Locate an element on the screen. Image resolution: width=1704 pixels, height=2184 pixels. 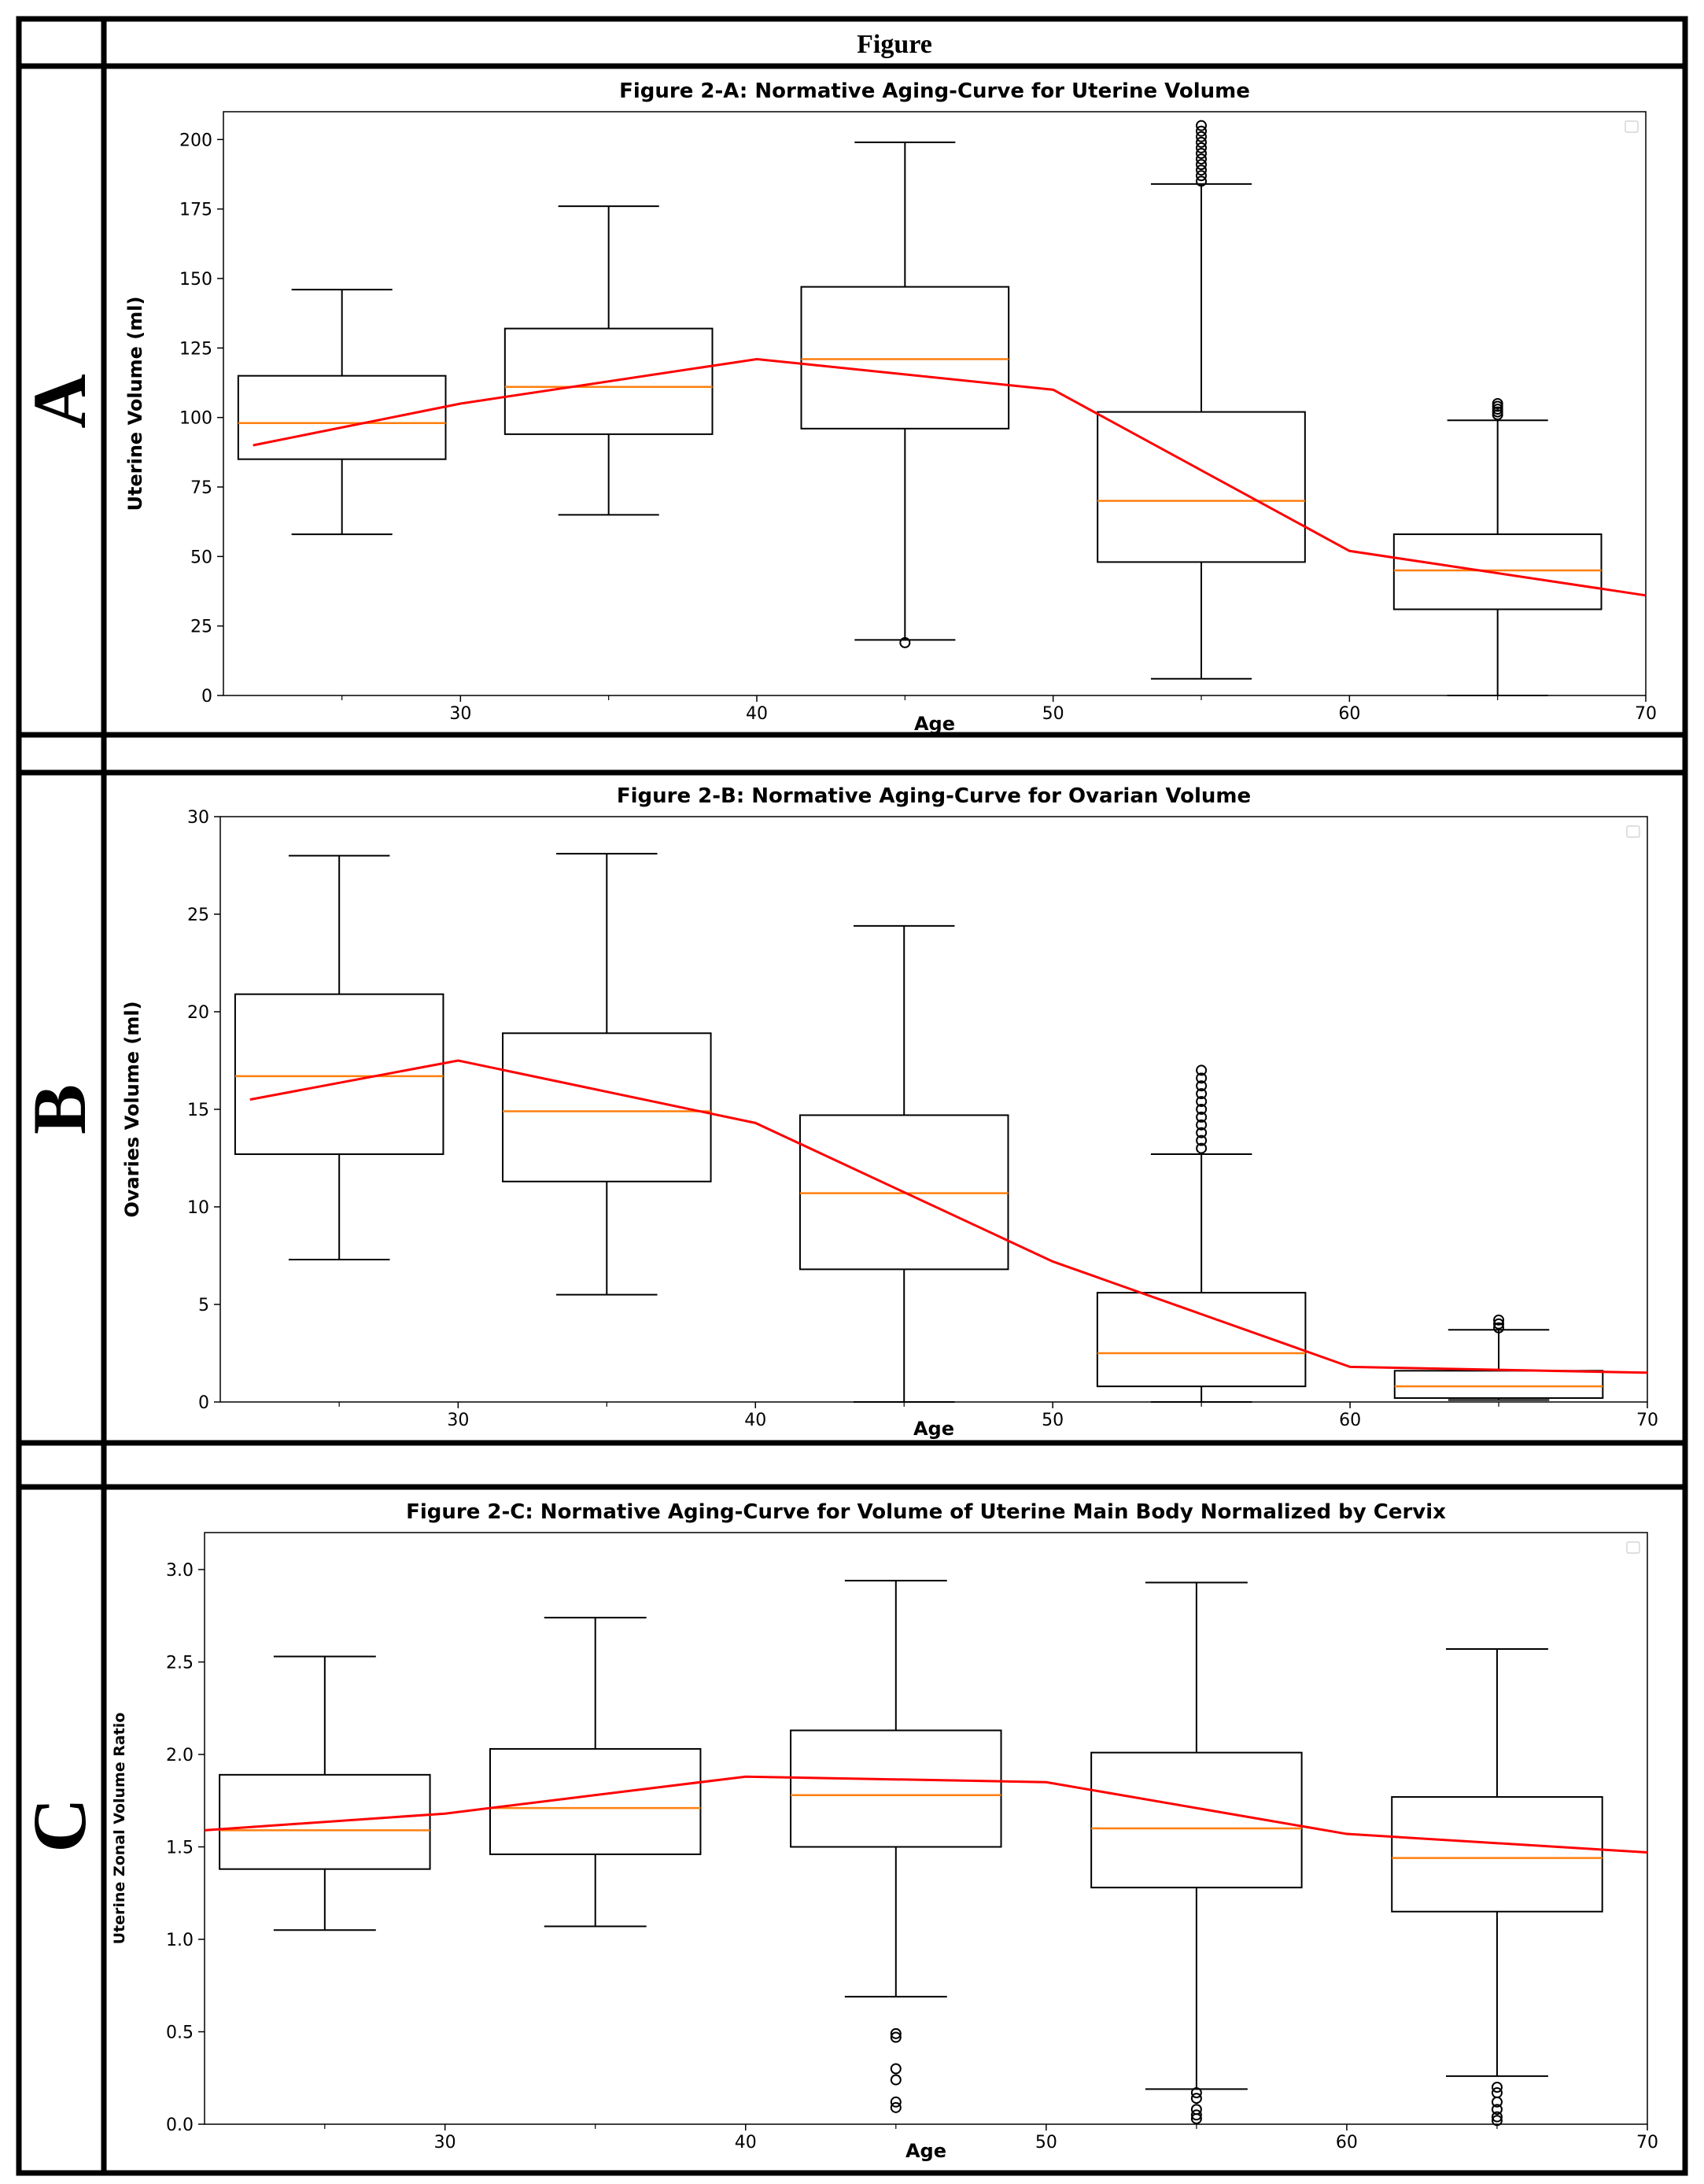
y-tick-label: 2.0 is located at coordinates (180, 1755).